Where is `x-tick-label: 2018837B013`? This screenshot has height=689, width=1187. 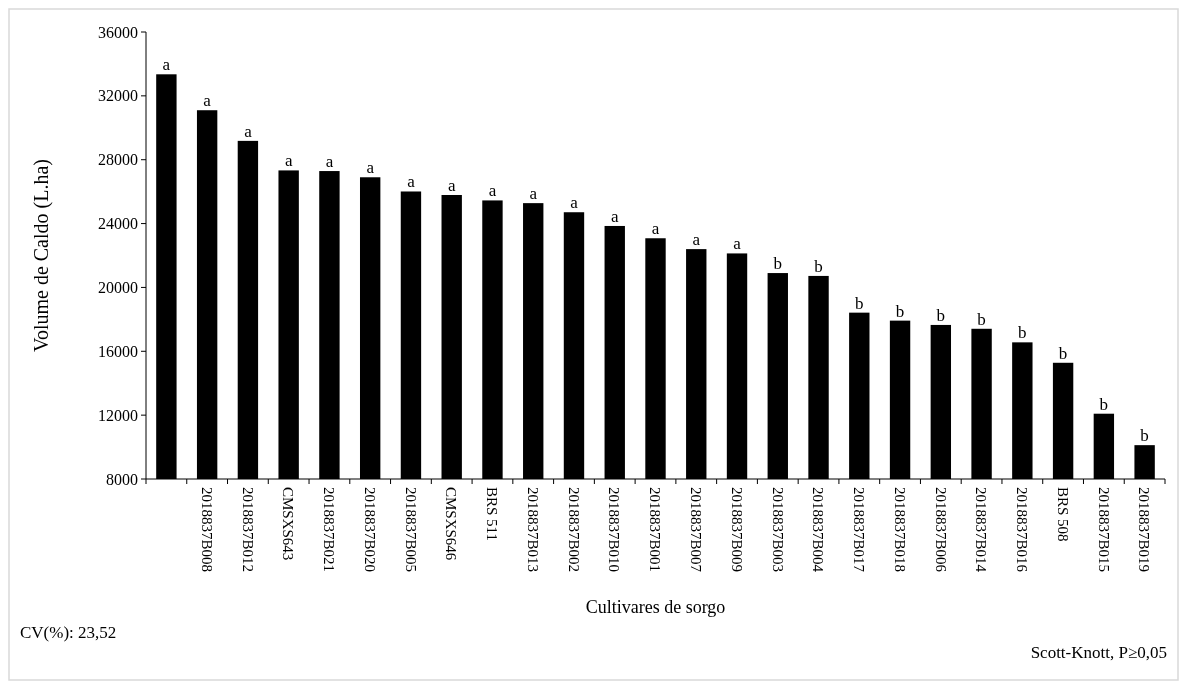 x-tick-label: 2018837B013 is located at coordinates (532, 530).